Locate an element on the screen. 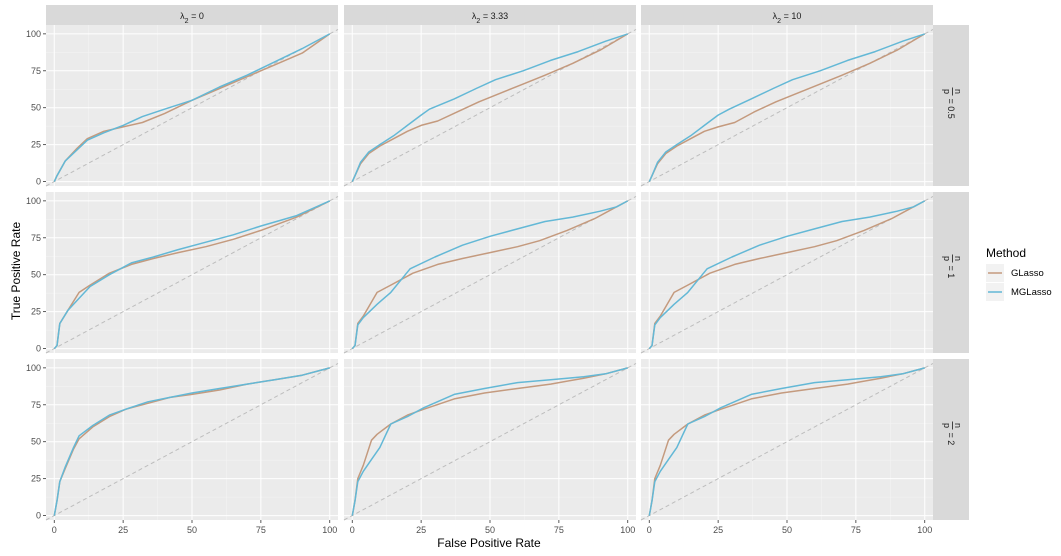 This screenshot has width=1061, height=556. row-strip-value: = 2 is located at coordinates (951, 439).